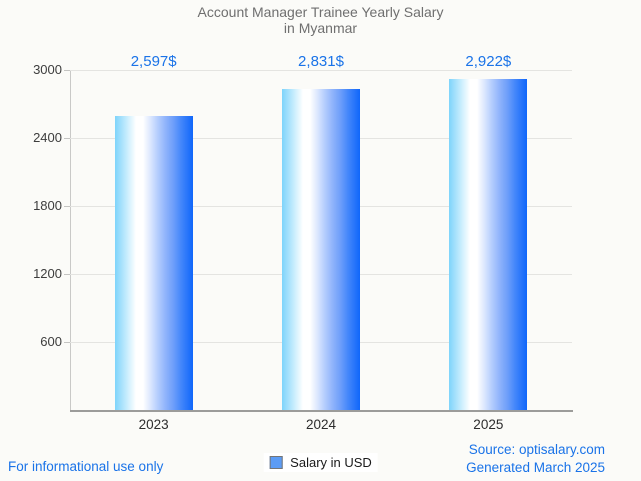 Image resolution: width=641 pixels, height=481 pixels. I want to click on x-axis-baseline, so click(321, 411).